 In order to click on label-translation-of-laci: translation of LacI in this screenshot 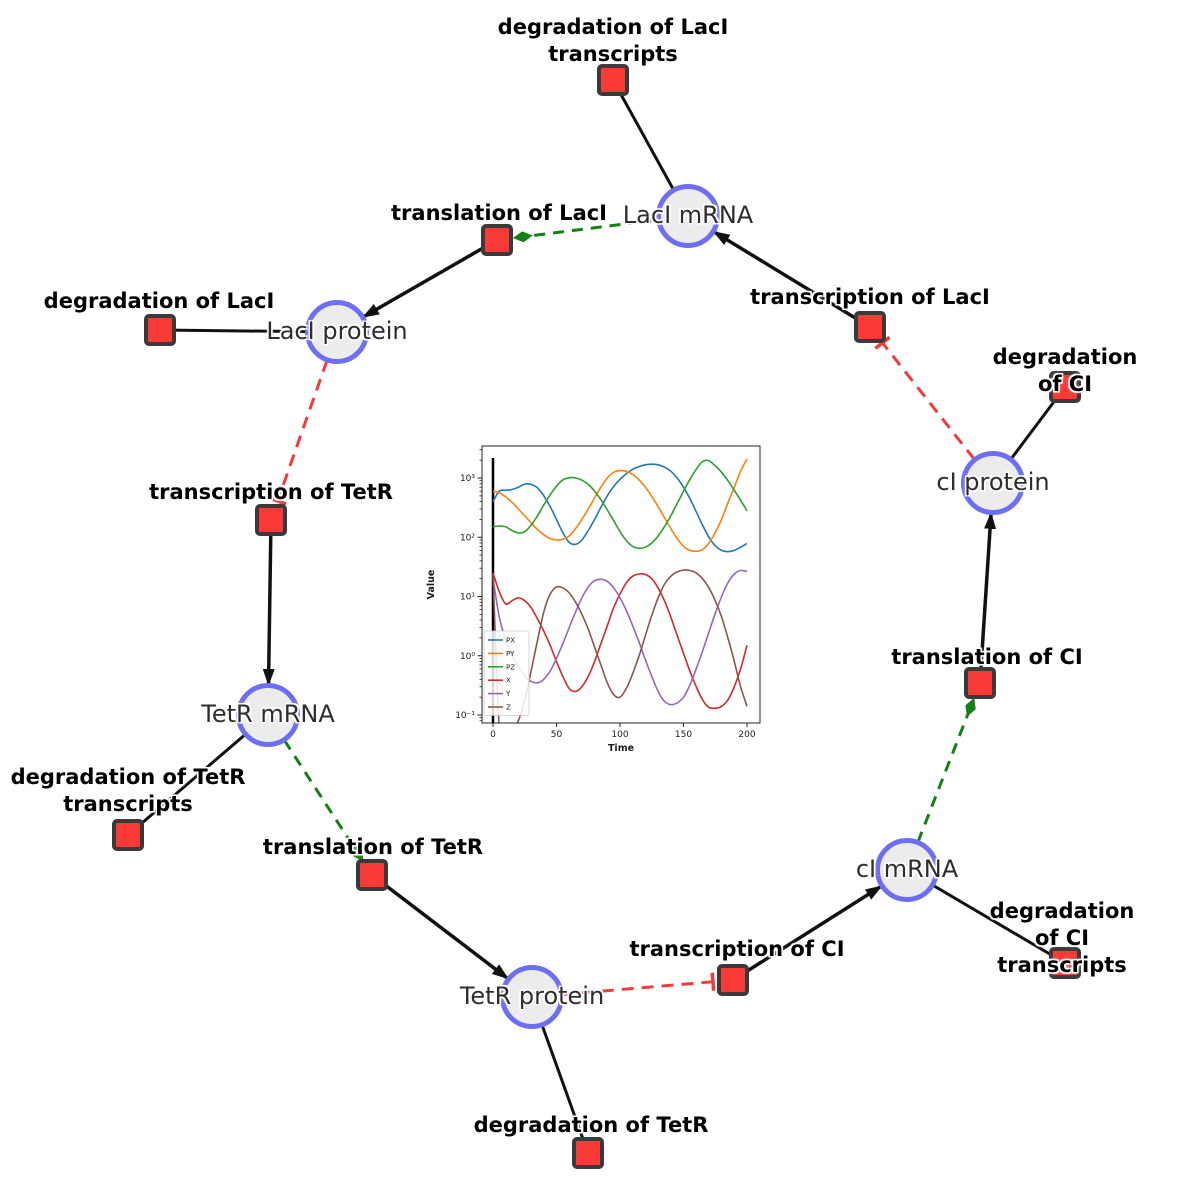, I will do `click(499, 213)`.